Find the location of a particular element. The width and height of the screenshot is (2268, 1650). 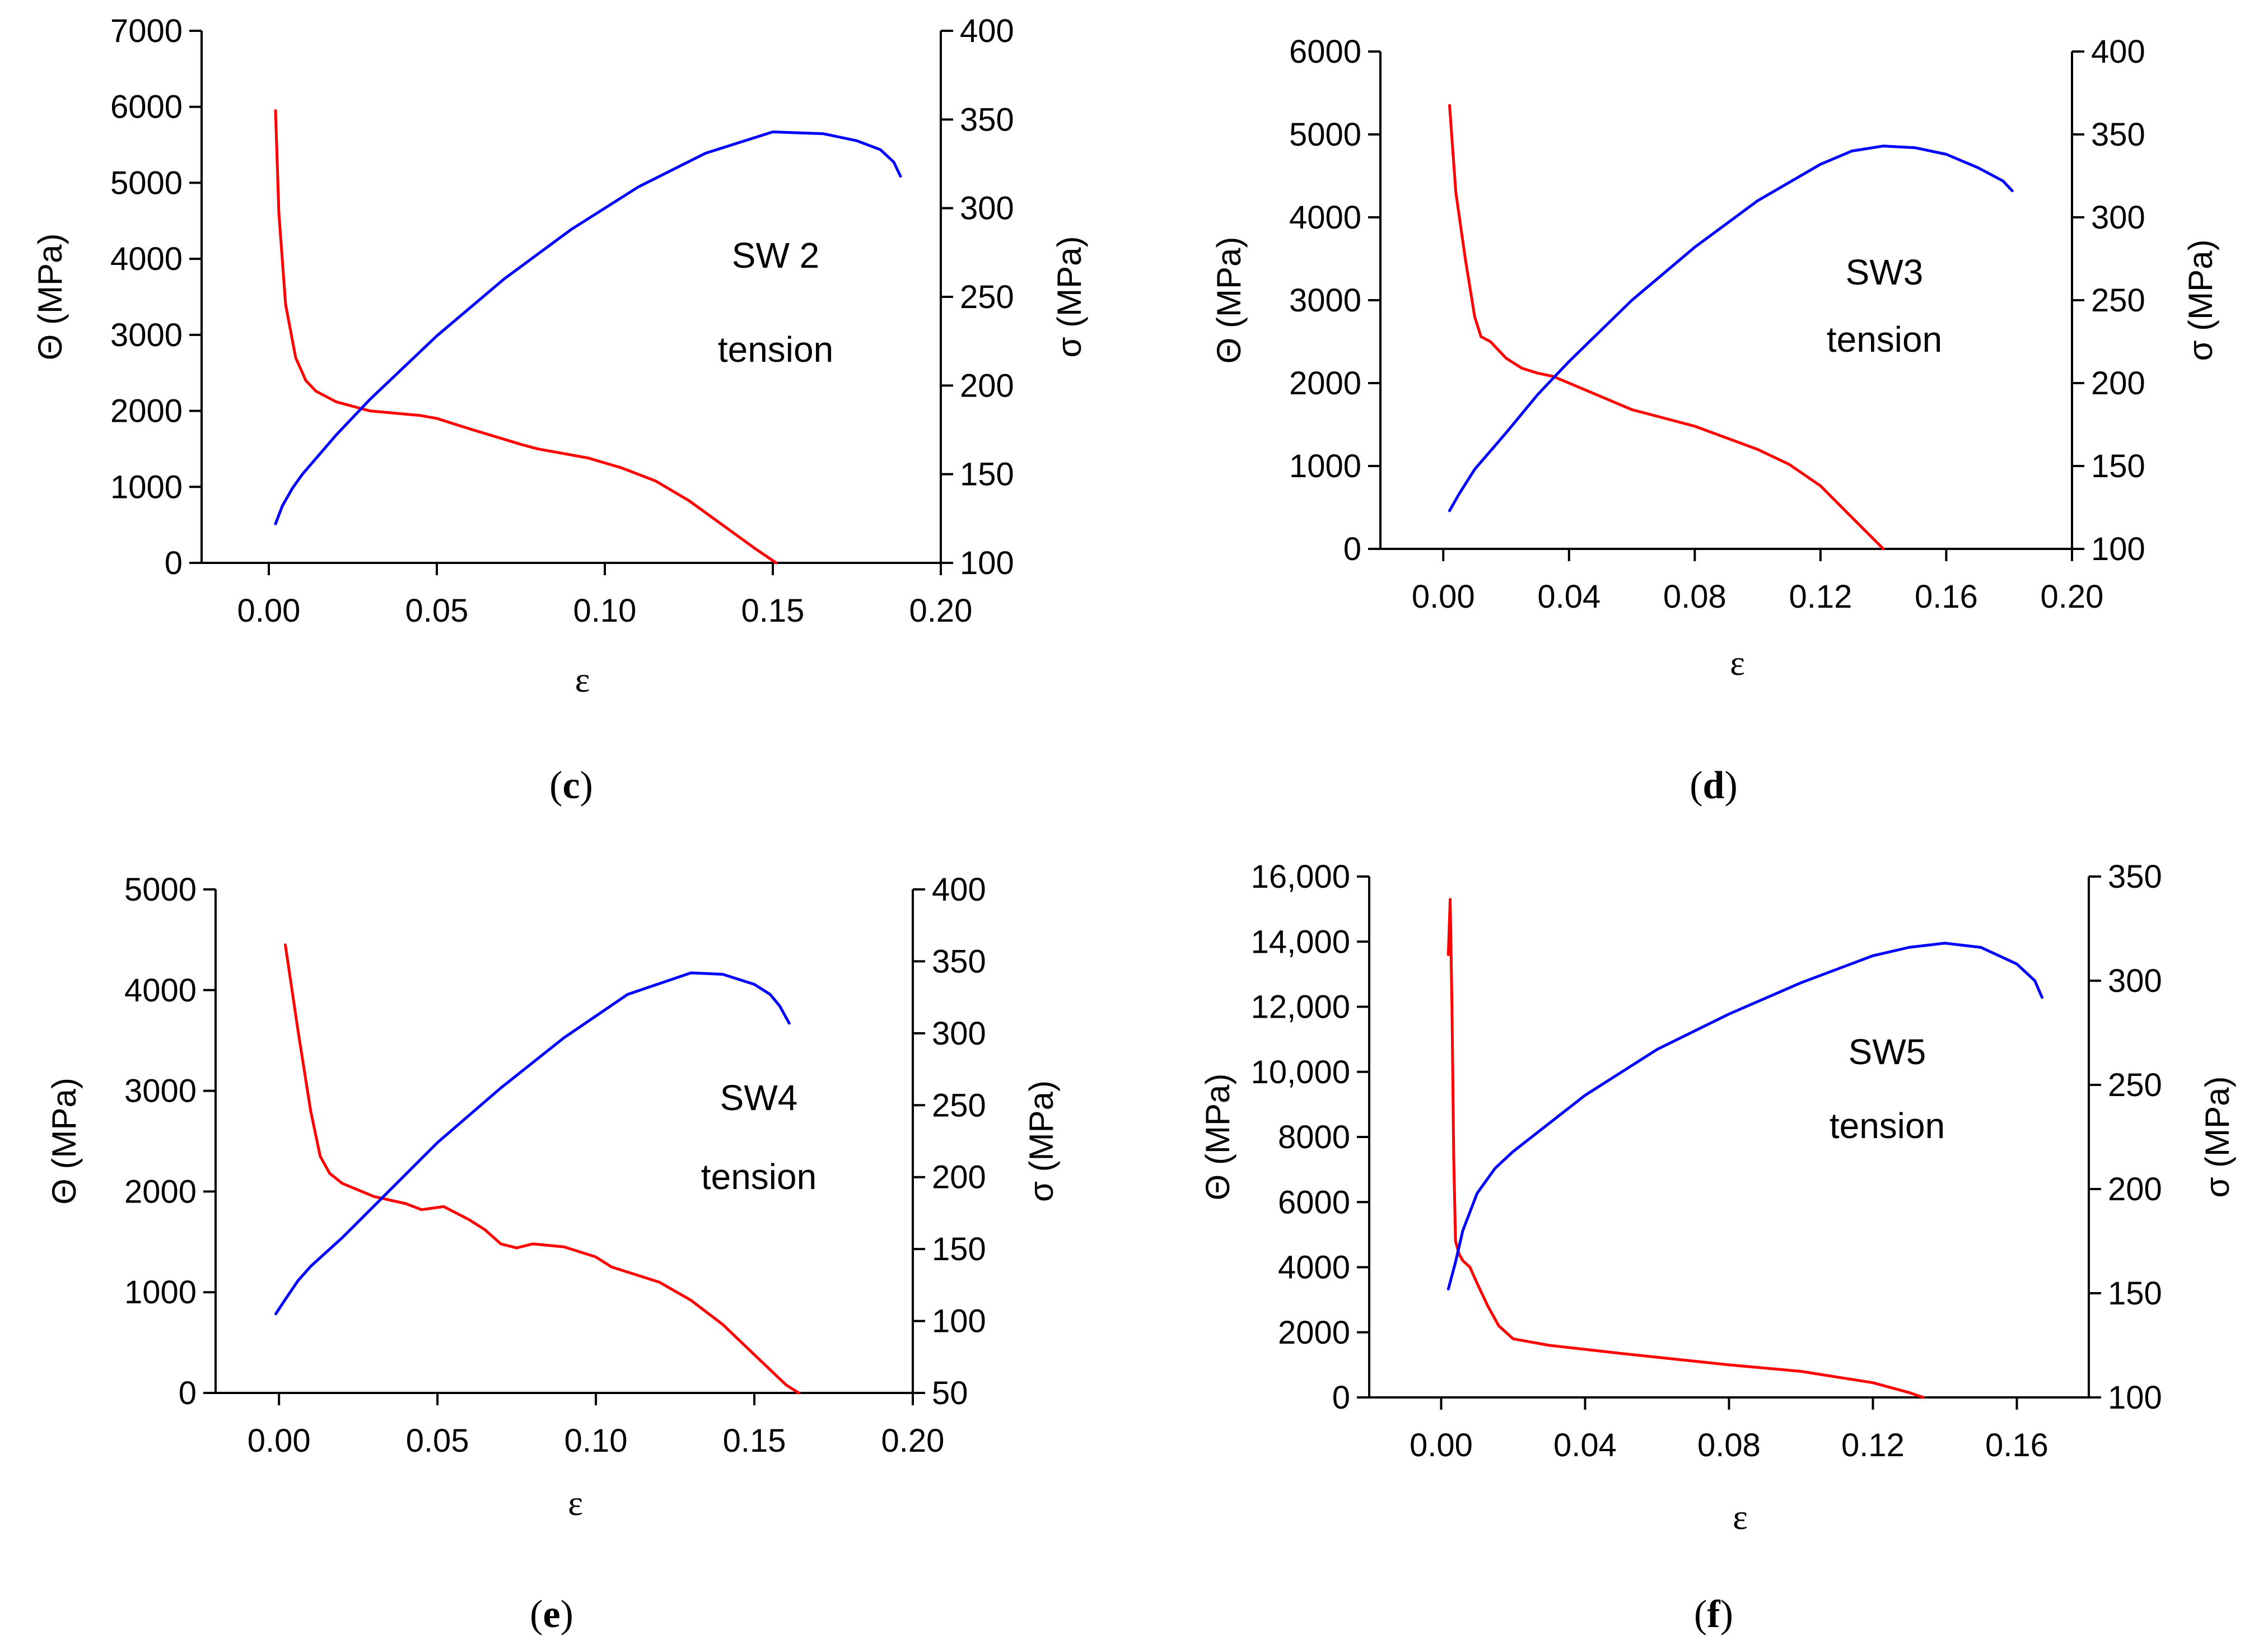

specimen-label: SW 2 is located at coordinates (776, 255).